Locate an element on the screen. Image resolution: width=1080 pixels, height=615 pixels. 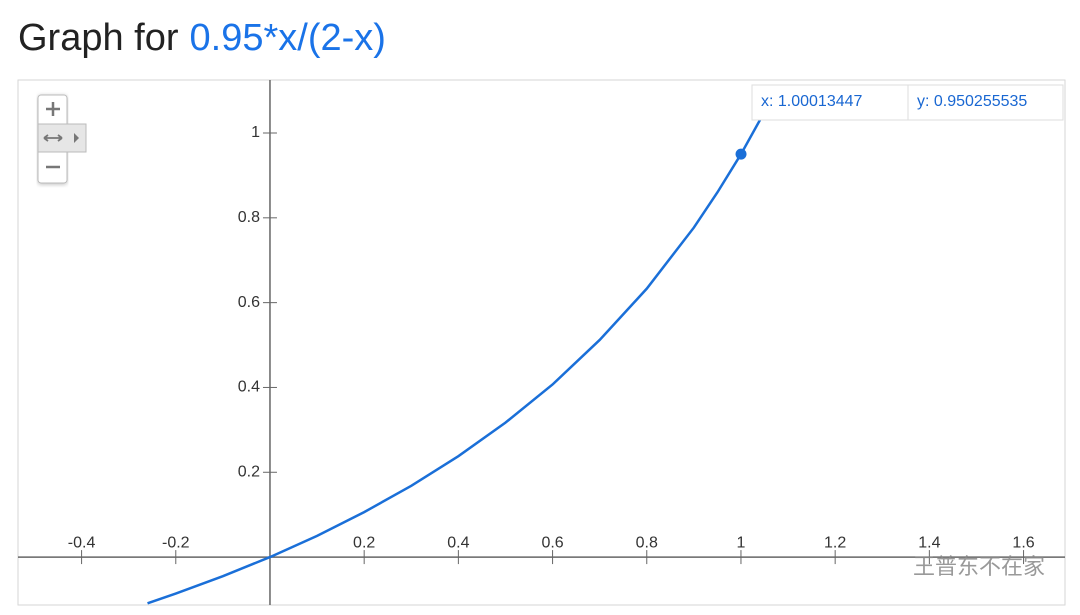
pan-icon is located at coordinates (53, 138).